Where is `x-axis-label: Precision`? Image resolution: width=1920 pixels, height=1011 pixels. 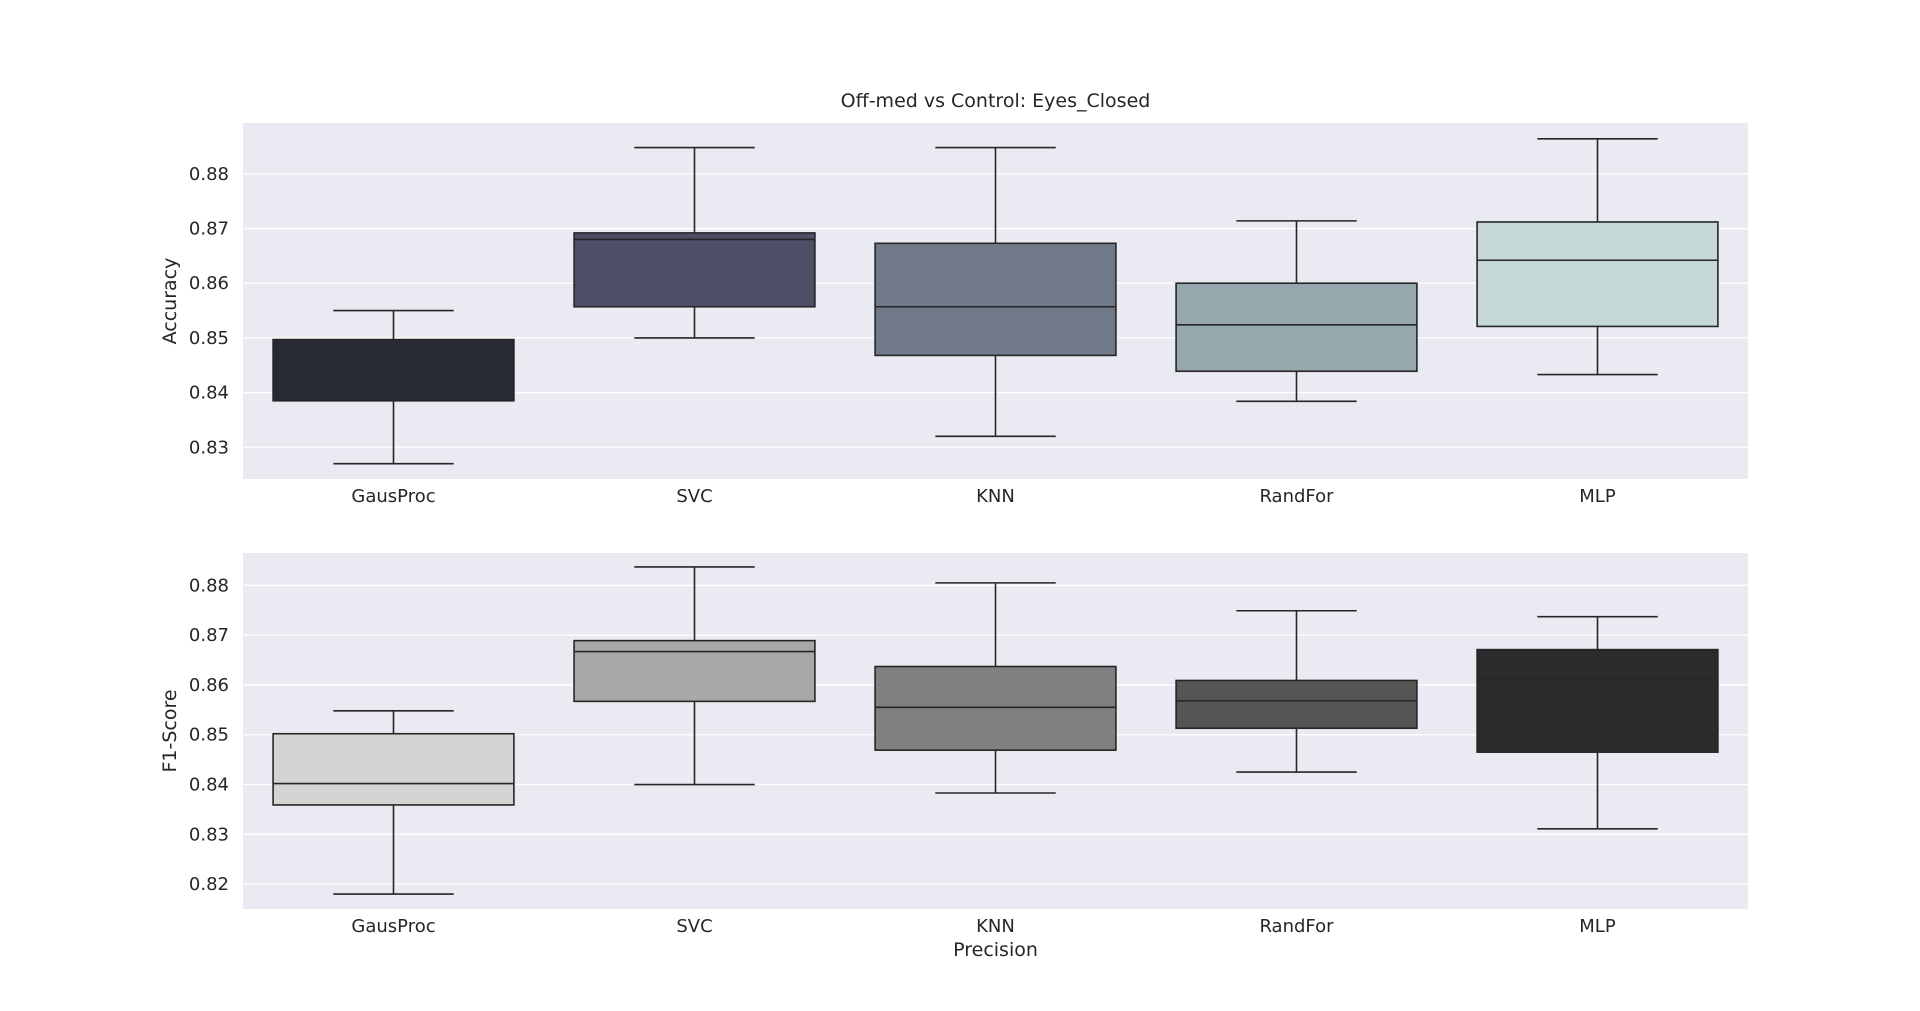
x-axis-label: Precision is located at coordinates (995, 950).